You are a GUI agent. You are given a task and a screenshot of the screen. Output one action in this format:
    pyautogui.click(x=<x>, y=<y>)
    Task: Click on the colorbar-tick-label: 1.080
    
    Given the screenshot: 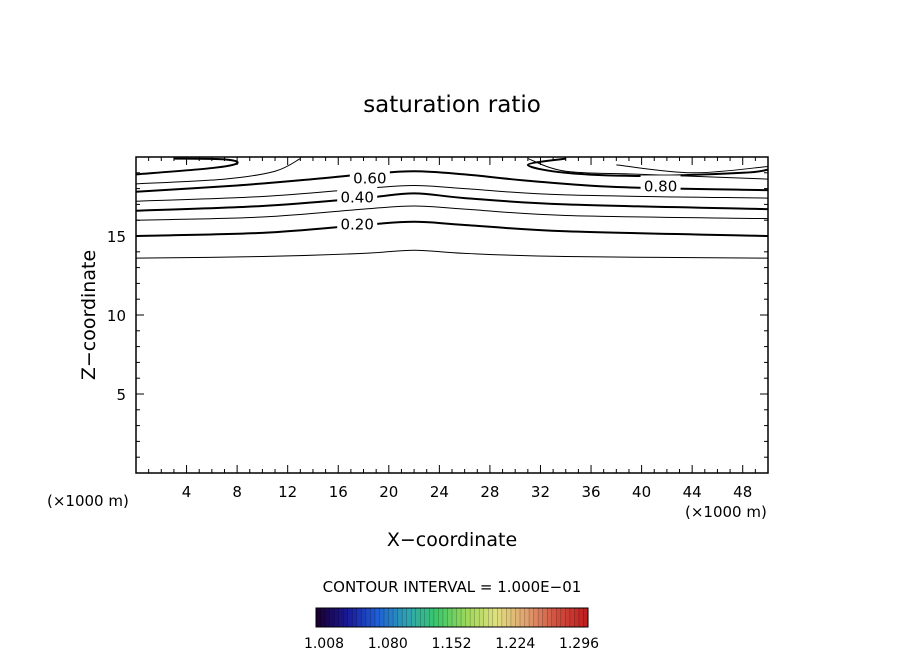 What is the action you would take?
    pyautogui.click(x=388, y=644)
    